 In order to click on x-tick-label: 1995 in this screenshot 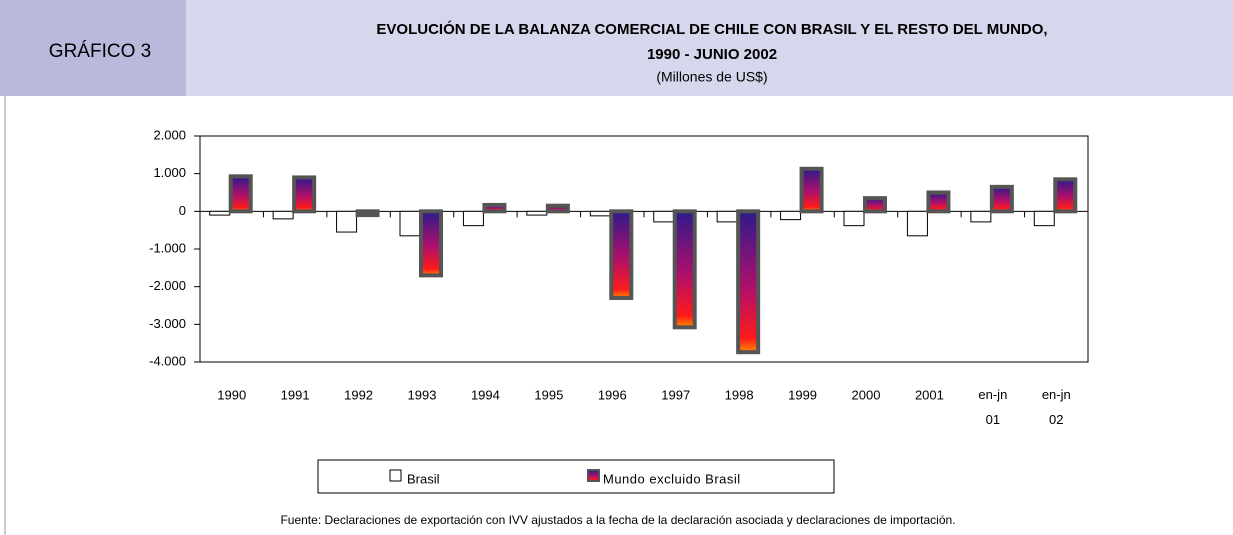, I will do `click(548, 394)`.